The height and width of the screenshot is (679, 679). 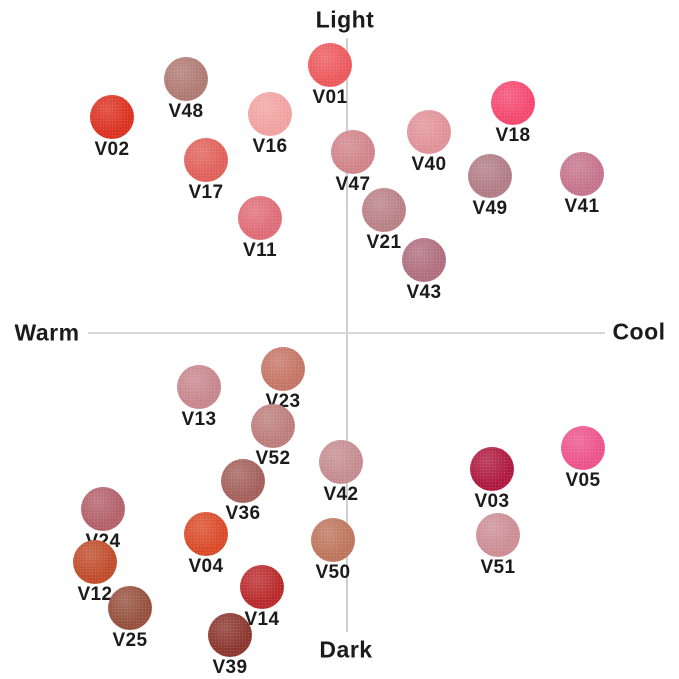 I want to click on shade-swatch-v36: V36, so click(x=243, y=491).